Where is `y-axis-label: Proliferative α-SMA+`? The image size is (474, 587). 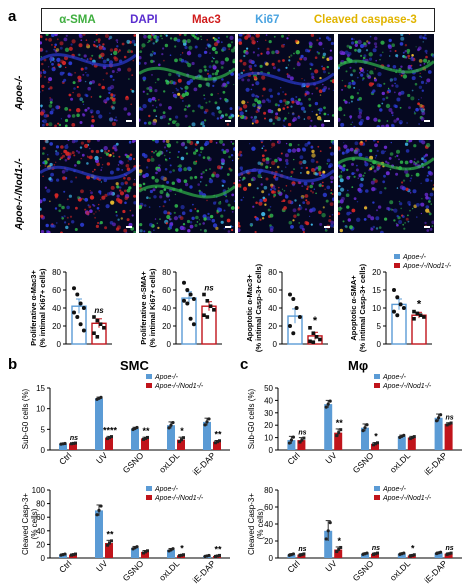 y-axis-label: Proliferative α-SMA+ is located at coordinates (143, 308).